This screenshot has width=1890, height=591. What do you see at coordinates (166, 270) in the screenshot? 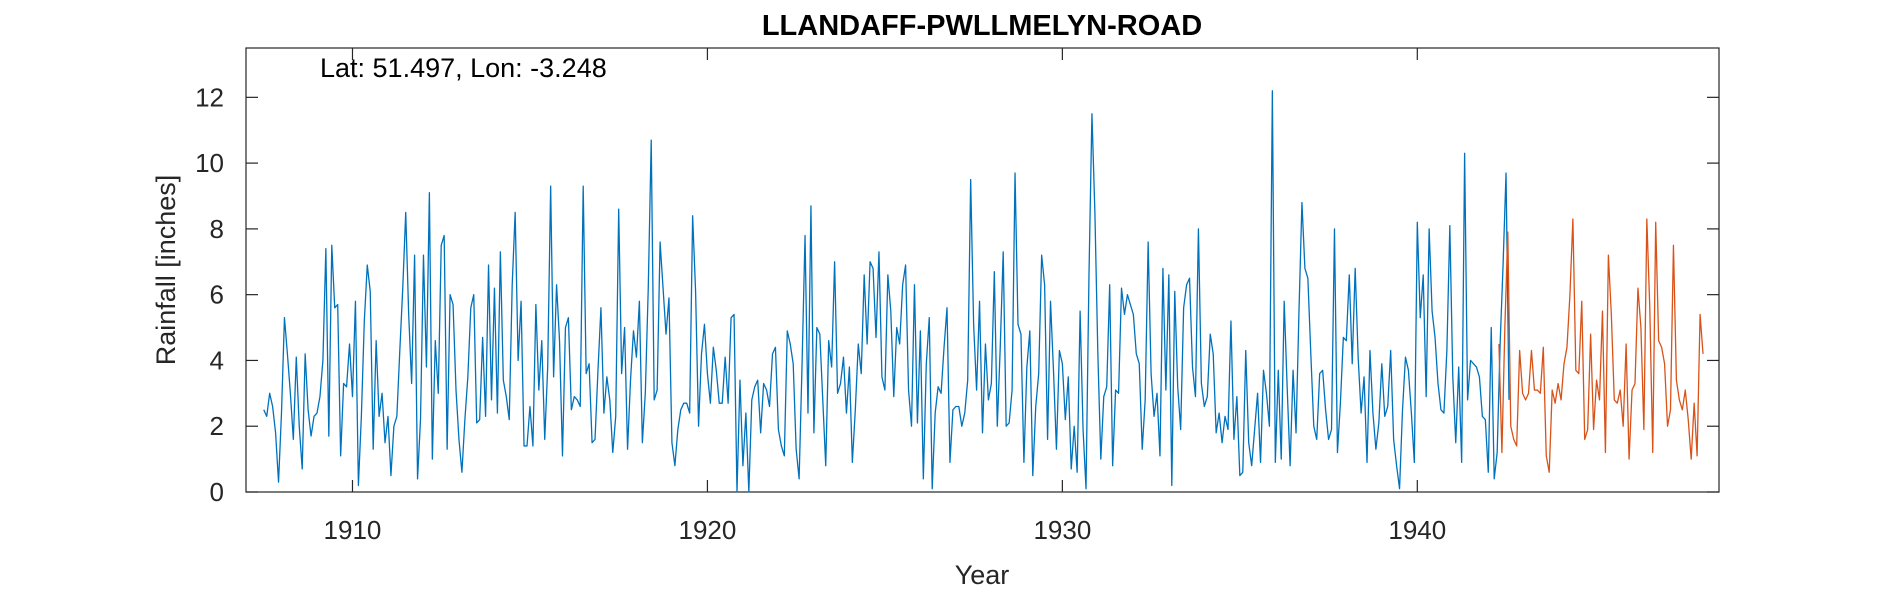
I see `y-axis-label: Rainfall [inches]` at bounding box center [166, 270].